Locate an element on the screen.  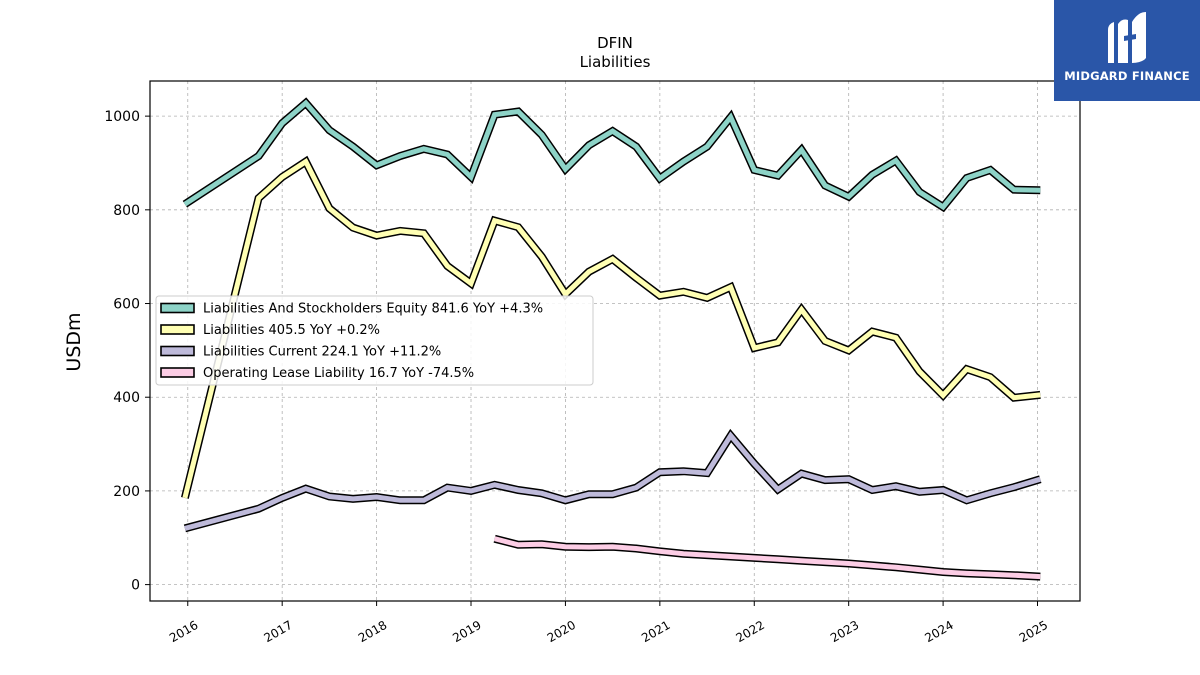
legend-label: Liabilities 405.5 YoY +0.2% is located at coordinates (291, 330).